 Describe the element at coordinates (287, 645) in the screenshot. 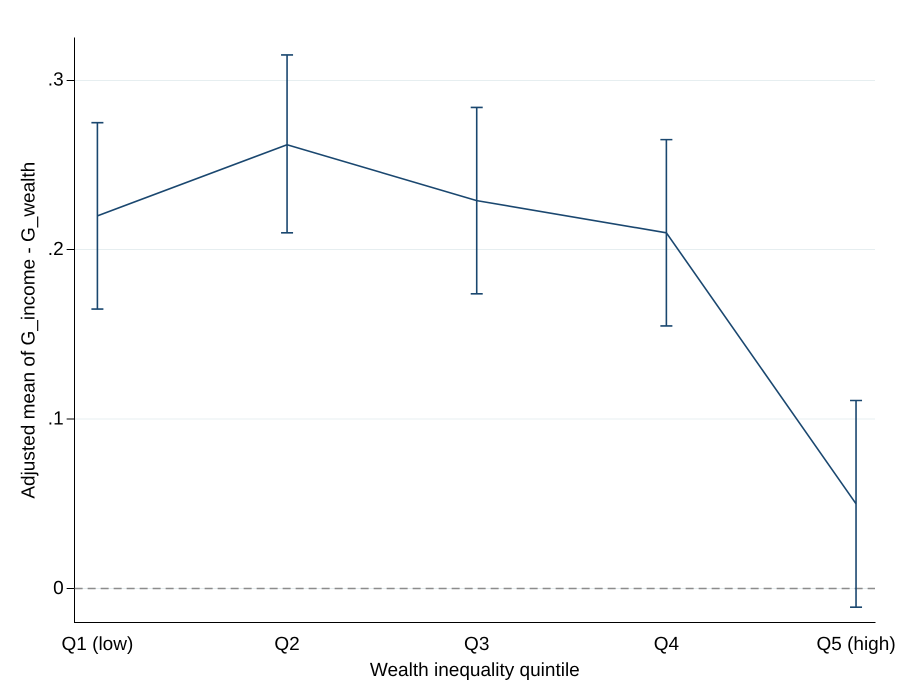

I see `x-tick-label: Q2` at that location.